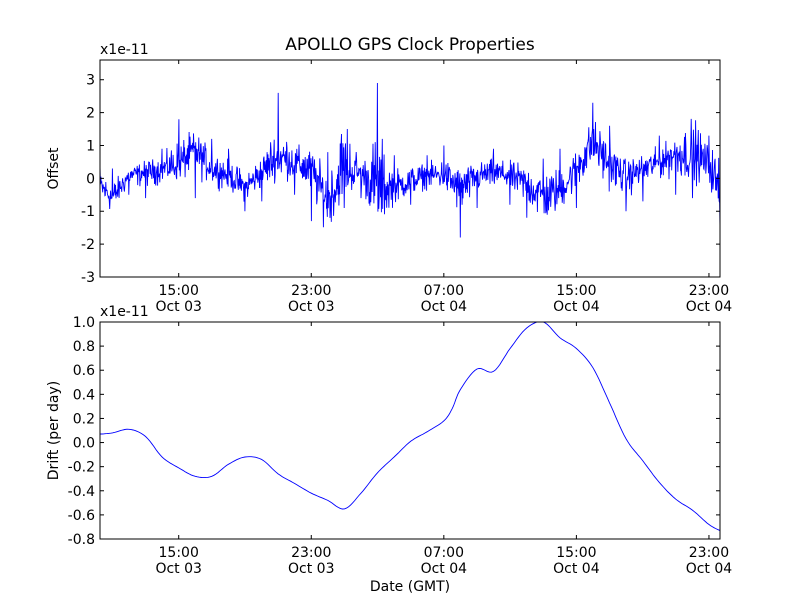 The height and width of the screenshot is (605, 800). What do you see at coordinates (84, 419) in the screenshot?
I see `drift-ytick-label: 0.2` at bounding box center [84, 419].